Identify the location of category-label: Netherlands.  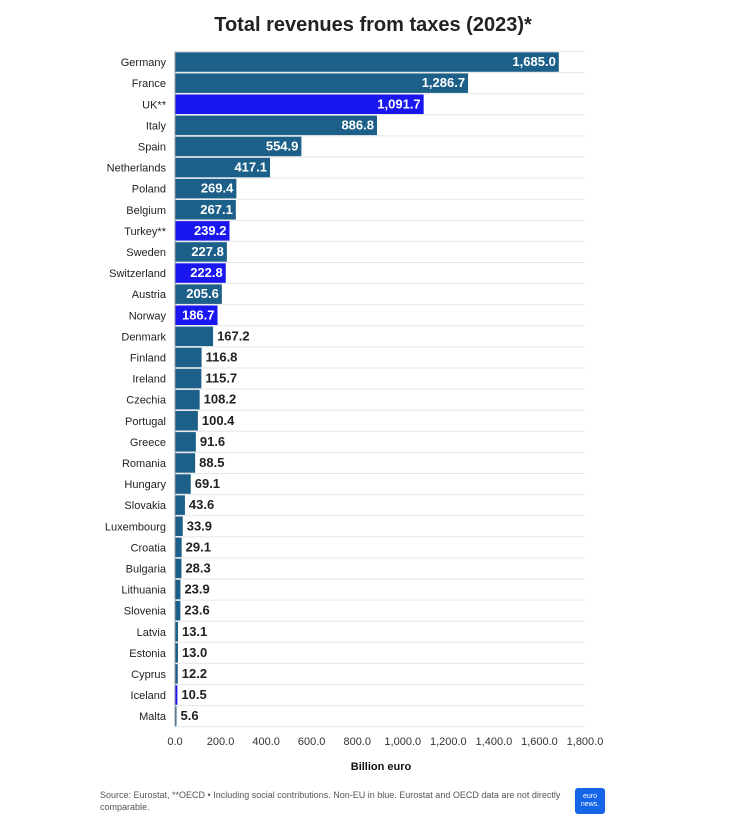
(137, 169).